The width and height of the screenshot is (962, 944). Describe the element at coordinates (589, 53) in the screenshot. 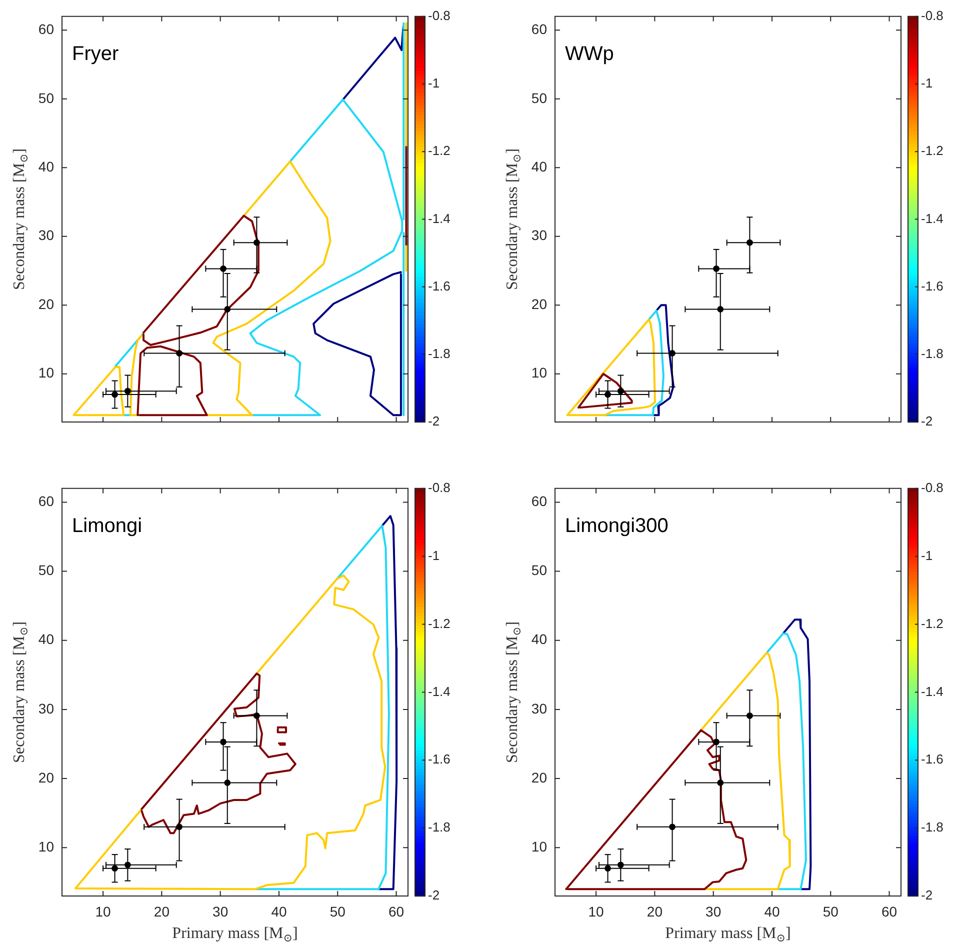

I see `text: WWp` at that location.